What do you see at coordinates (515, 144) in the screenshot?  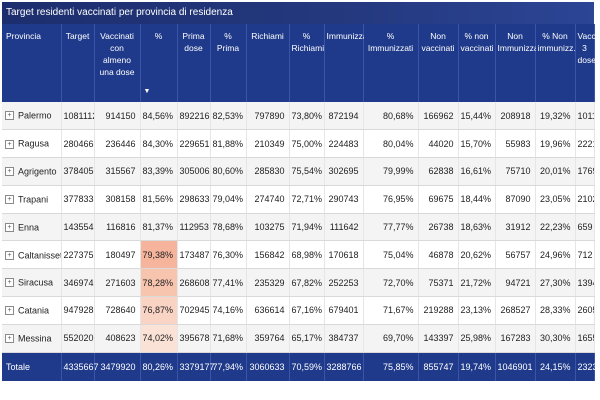 I see `table-cell: 55983` at bounding box center [515, 144].